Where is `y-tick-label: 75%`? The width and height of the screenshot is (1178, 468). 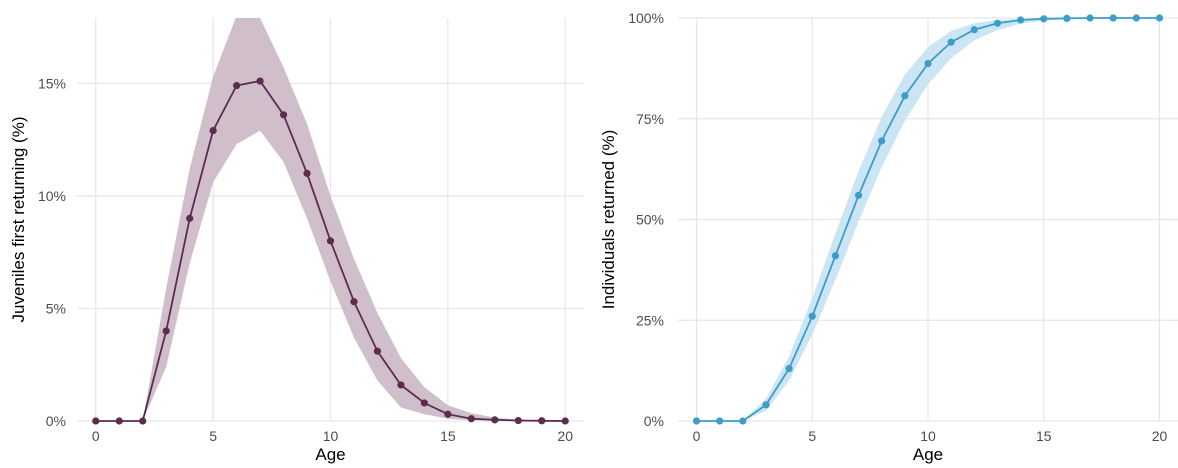
y-tick-label: 75% is located at coordinates (650, 119).